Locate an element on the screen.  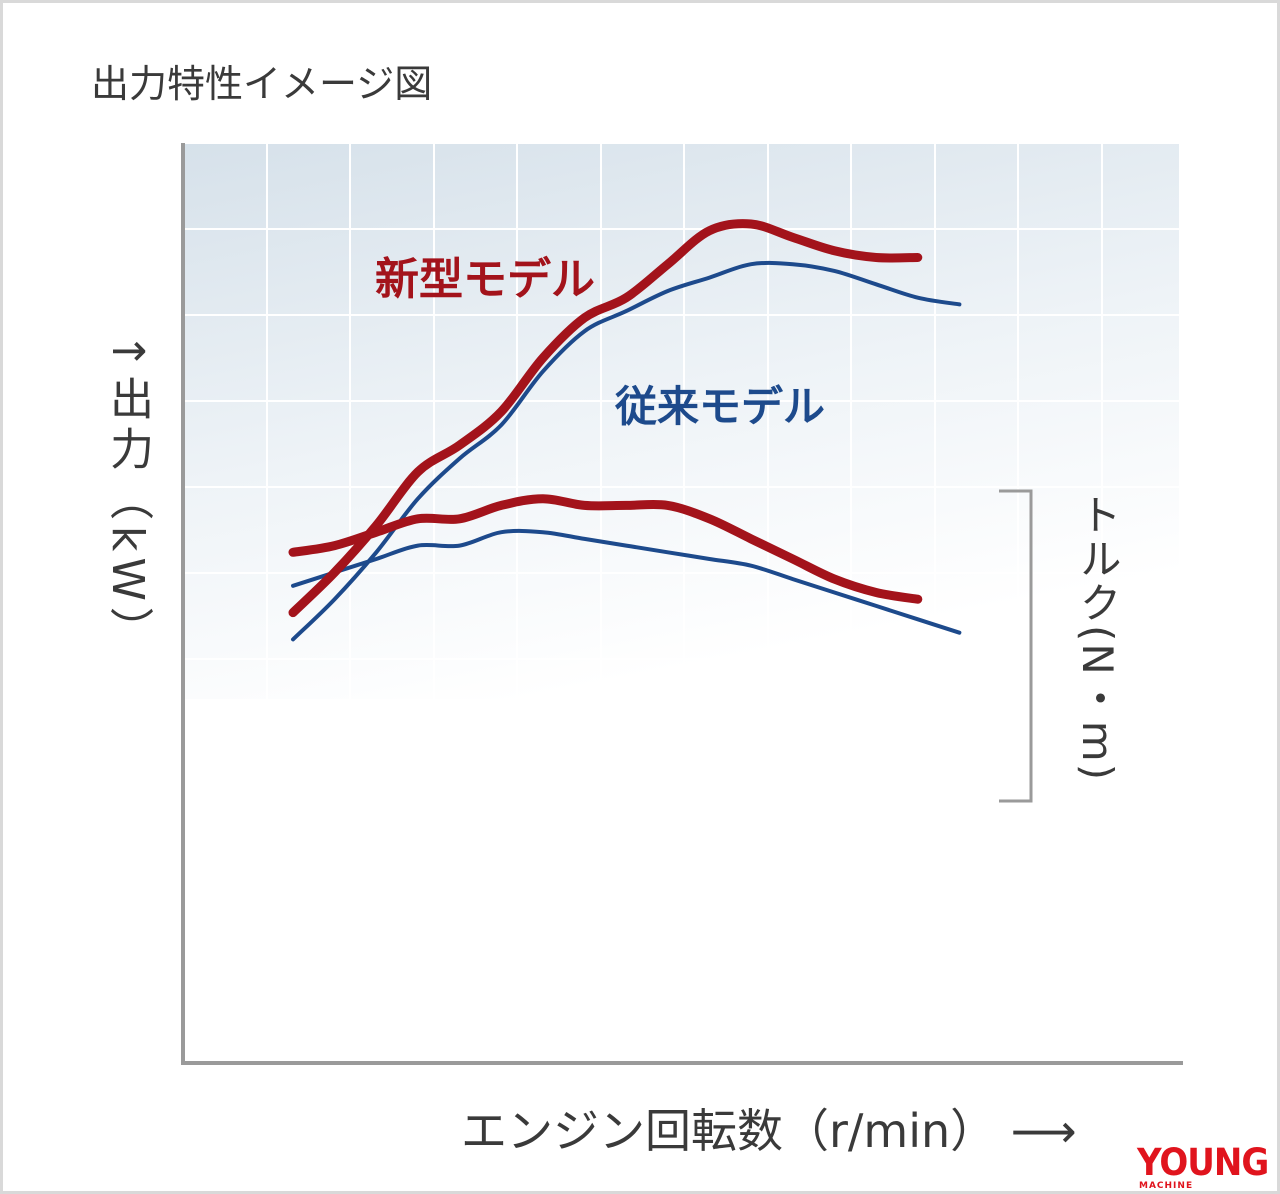
x-axis-label: エンジン回転数（r/min） ⟶ is located at coordinates (769, 1128).